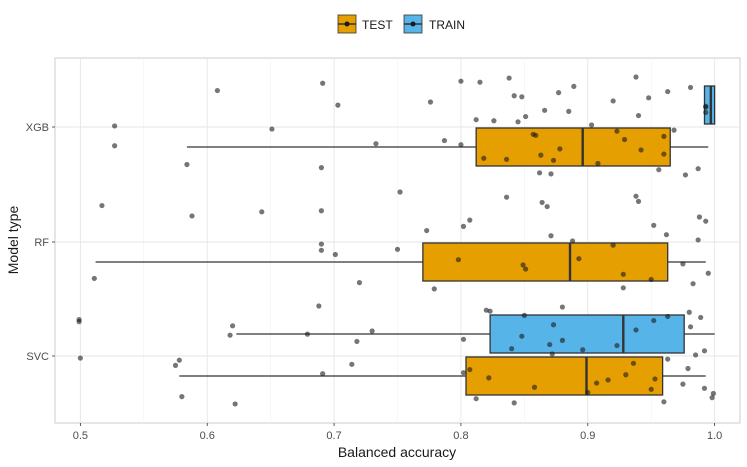  Describe the element at coordinates (13, 240) in the screenshot. I see `y-axis-title: Model type` at that location.